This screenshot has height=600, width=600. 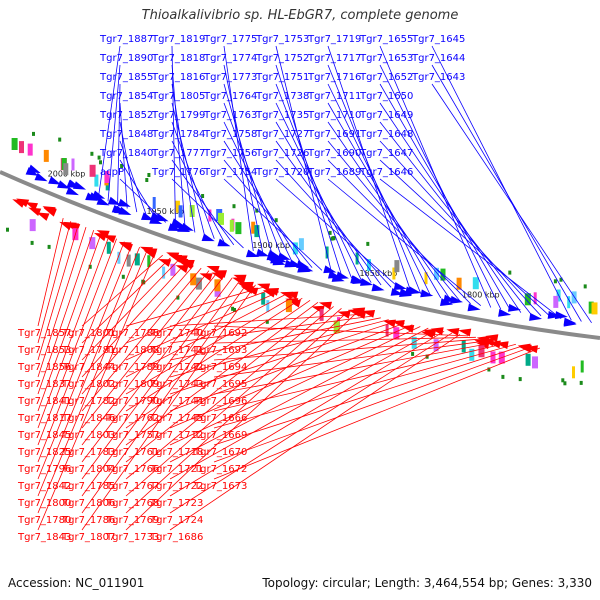 What do you see at coordinates (220, 333) in the screenshot?
I see `reverse-gene-label: Tgr7_1692` at bounding box center [220, 333].